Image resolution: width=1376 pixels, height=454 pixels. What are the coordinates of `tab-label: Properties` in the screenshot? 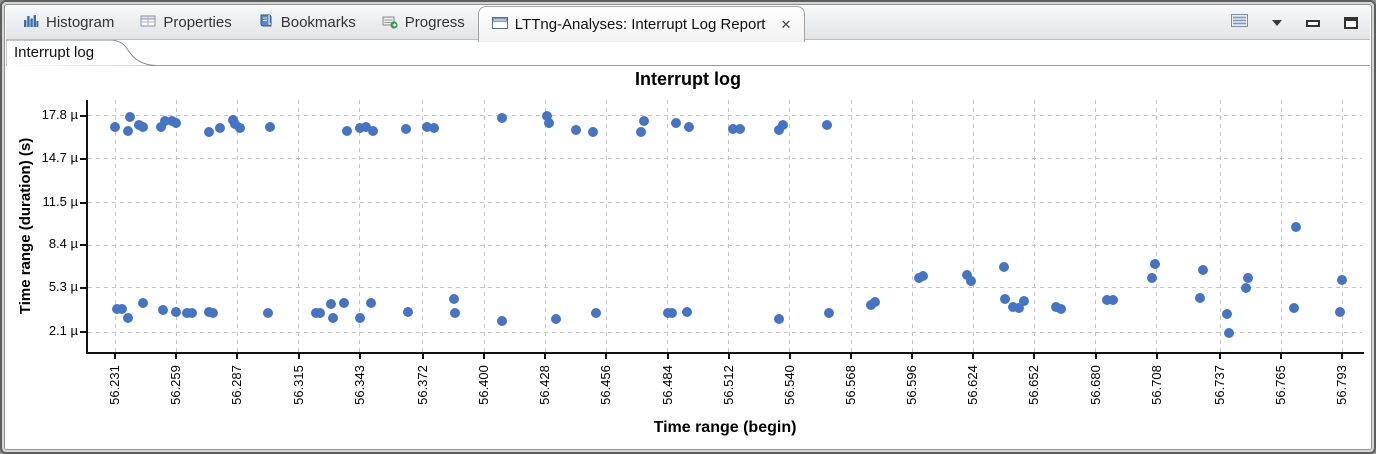 It's located at (197, 22).